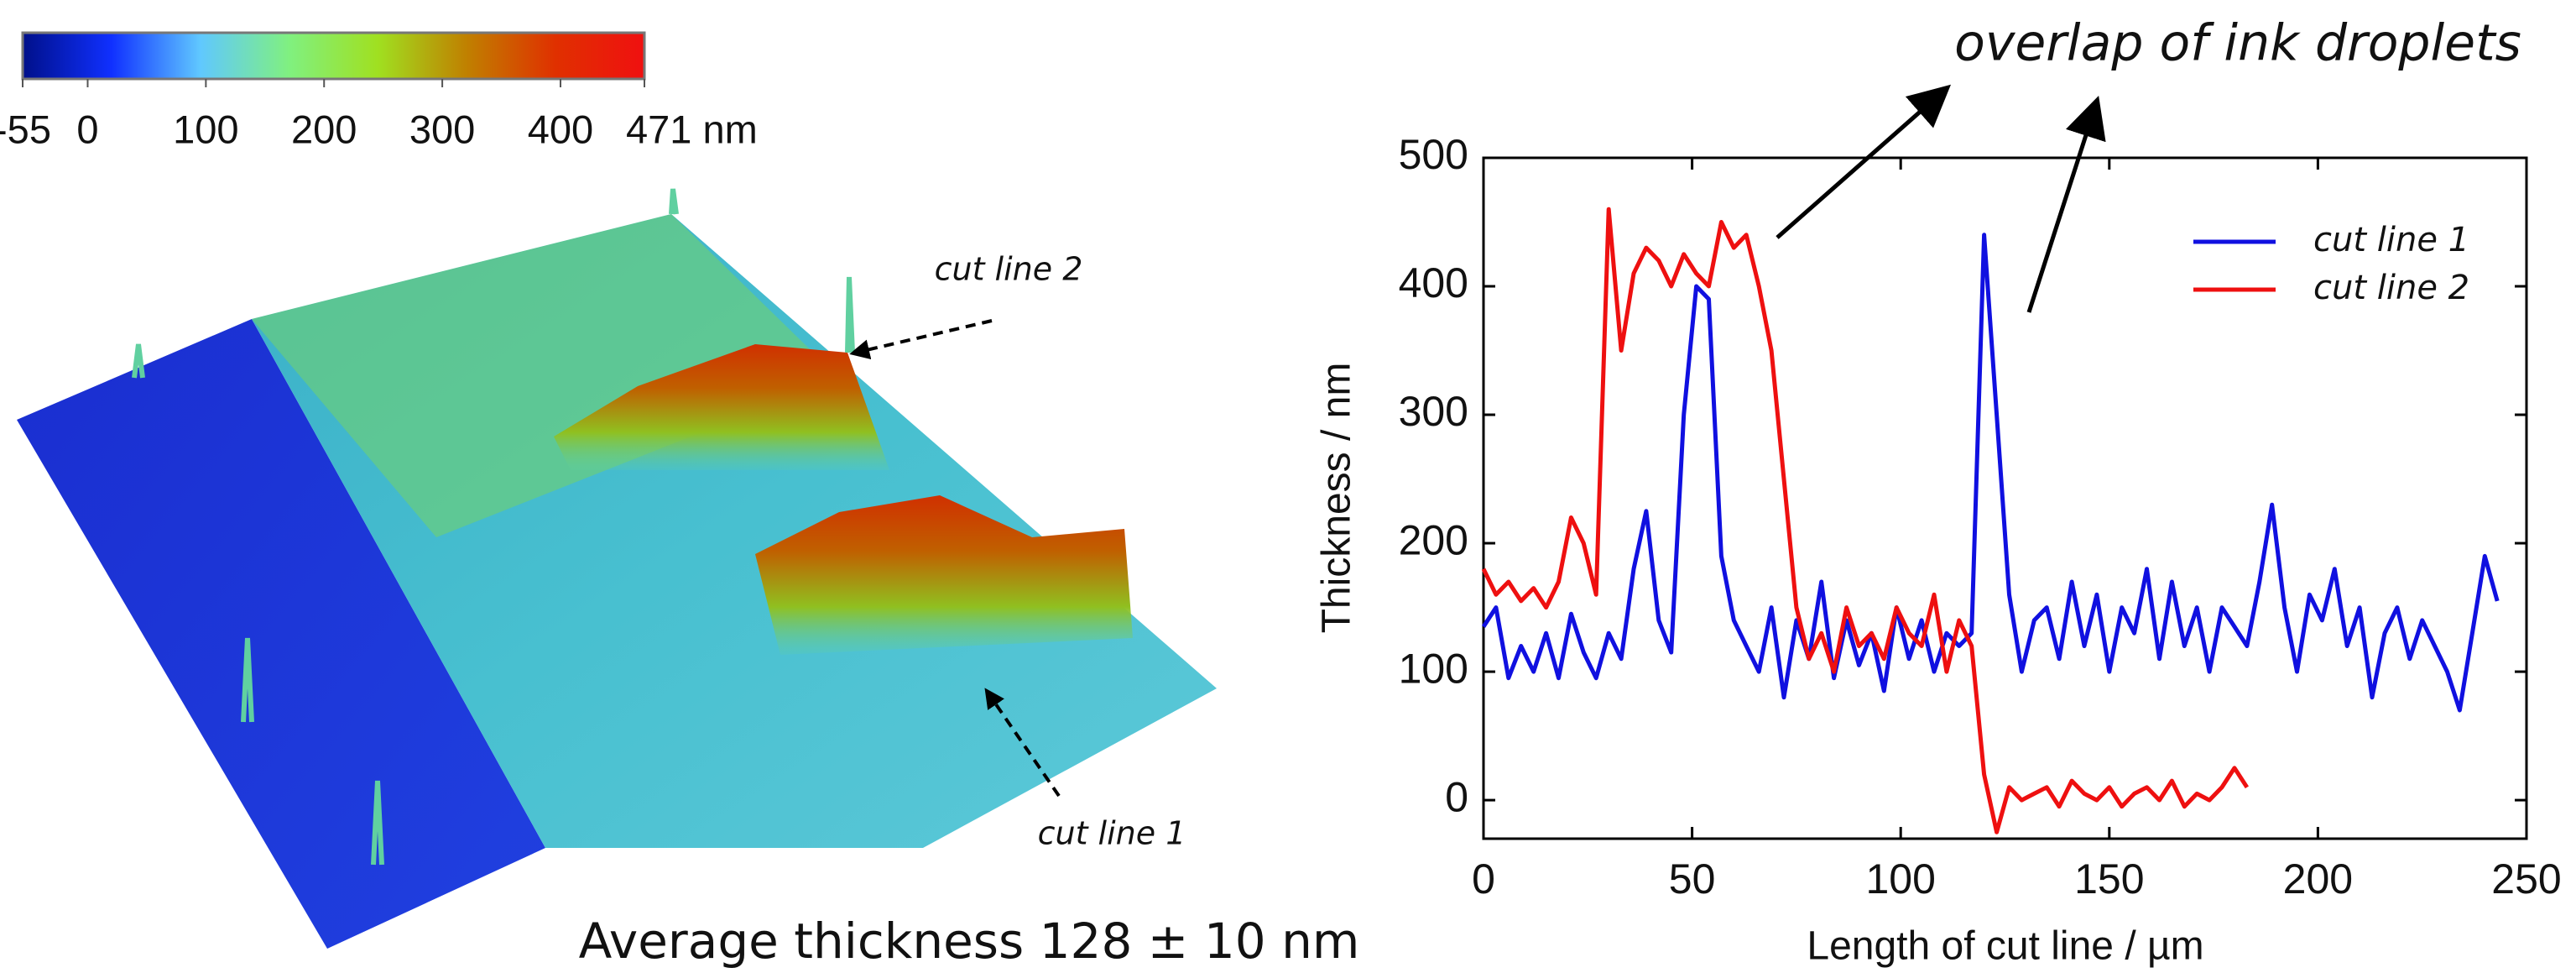 This screenshot has height=973, width=2576. I want to click on colorbar-gradient, so click(333, 56).